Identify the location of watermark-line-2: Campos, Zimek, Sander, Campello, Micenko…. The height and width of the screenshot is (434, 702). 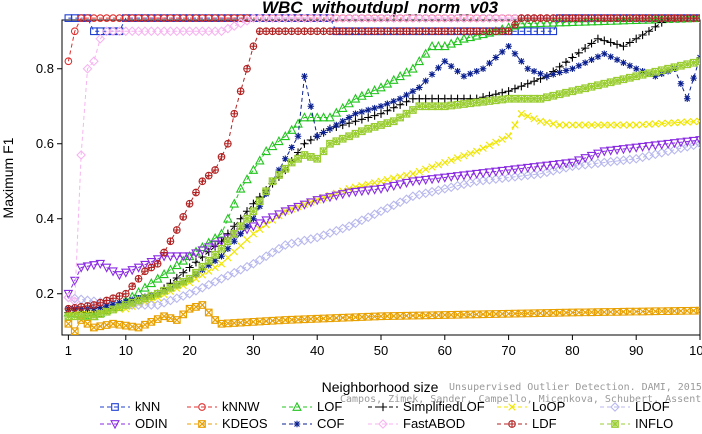
(521, 399).